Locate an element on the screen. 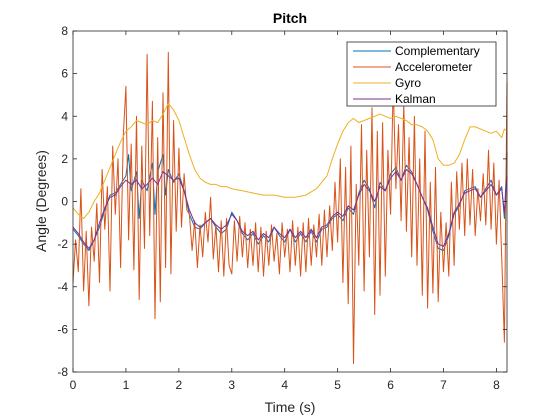 This screenshot has height=420, width=560. y-tick-label: -8 is located at coordinates (62, 372).